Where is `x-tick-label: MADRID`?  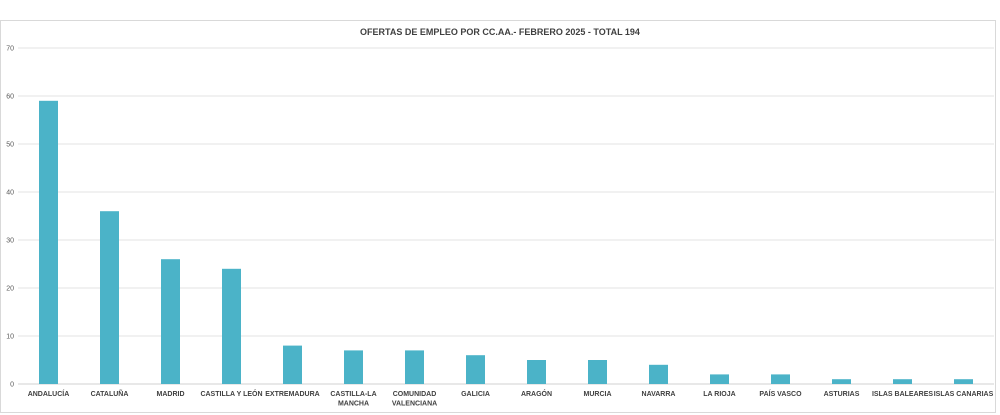 x-tick-label: MADRID is located at coordinates (171, 394).